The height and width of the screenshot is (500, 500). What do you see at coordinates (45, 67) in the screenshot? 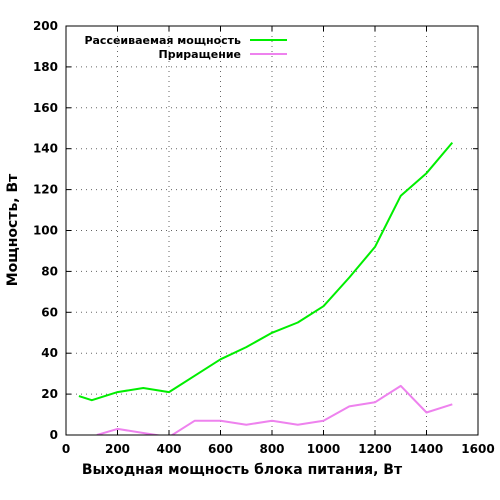
I see `y-tick-label: 180` at bounding box center [45, 67].